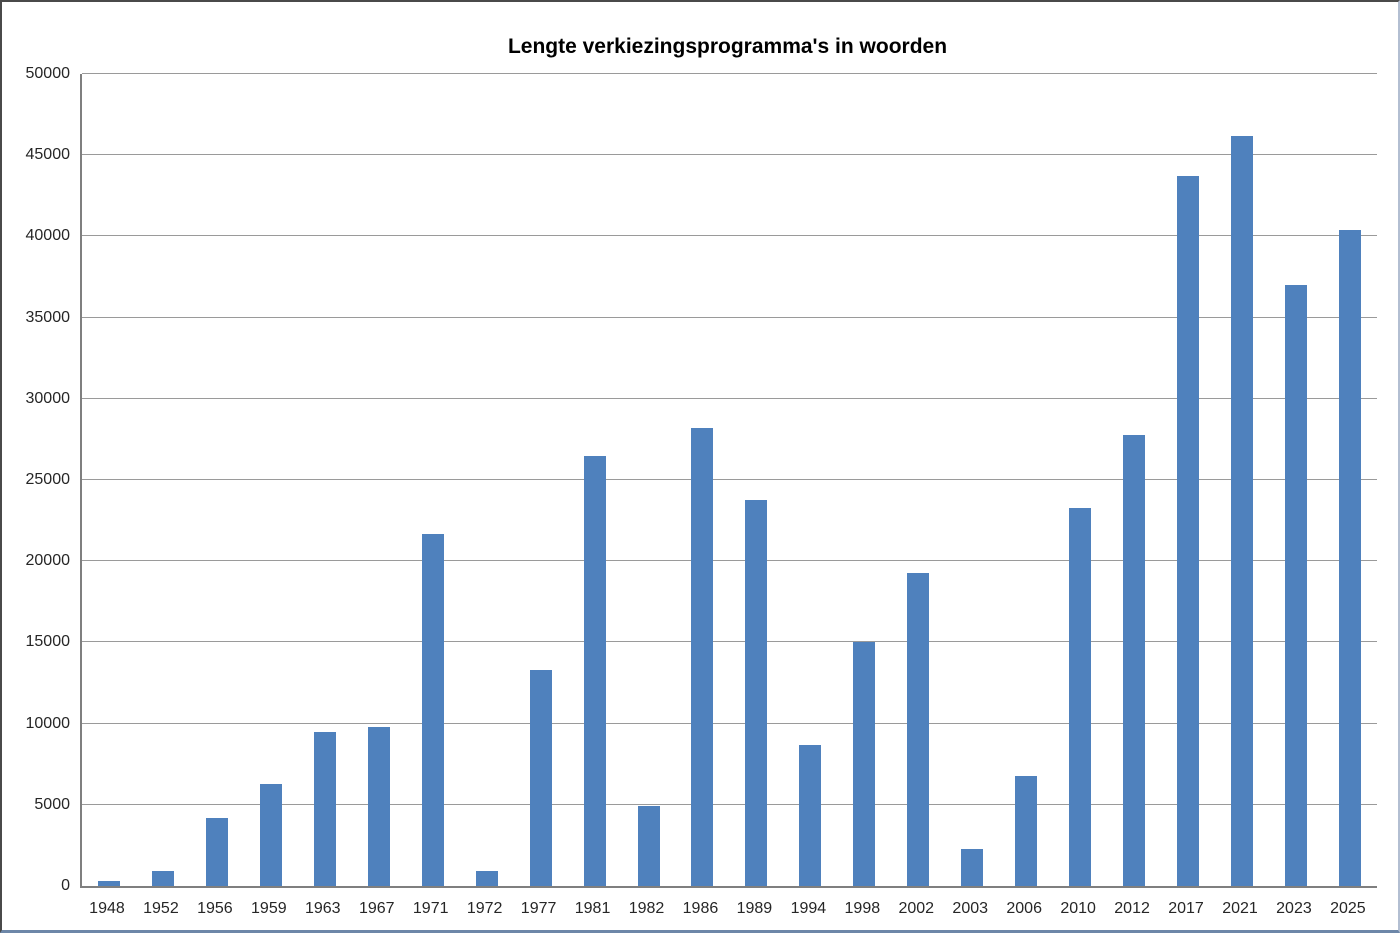  Describe the element at coordinates (161, 908) in the screenshot. I see `x-tick-label-1952: 1952` at that location.